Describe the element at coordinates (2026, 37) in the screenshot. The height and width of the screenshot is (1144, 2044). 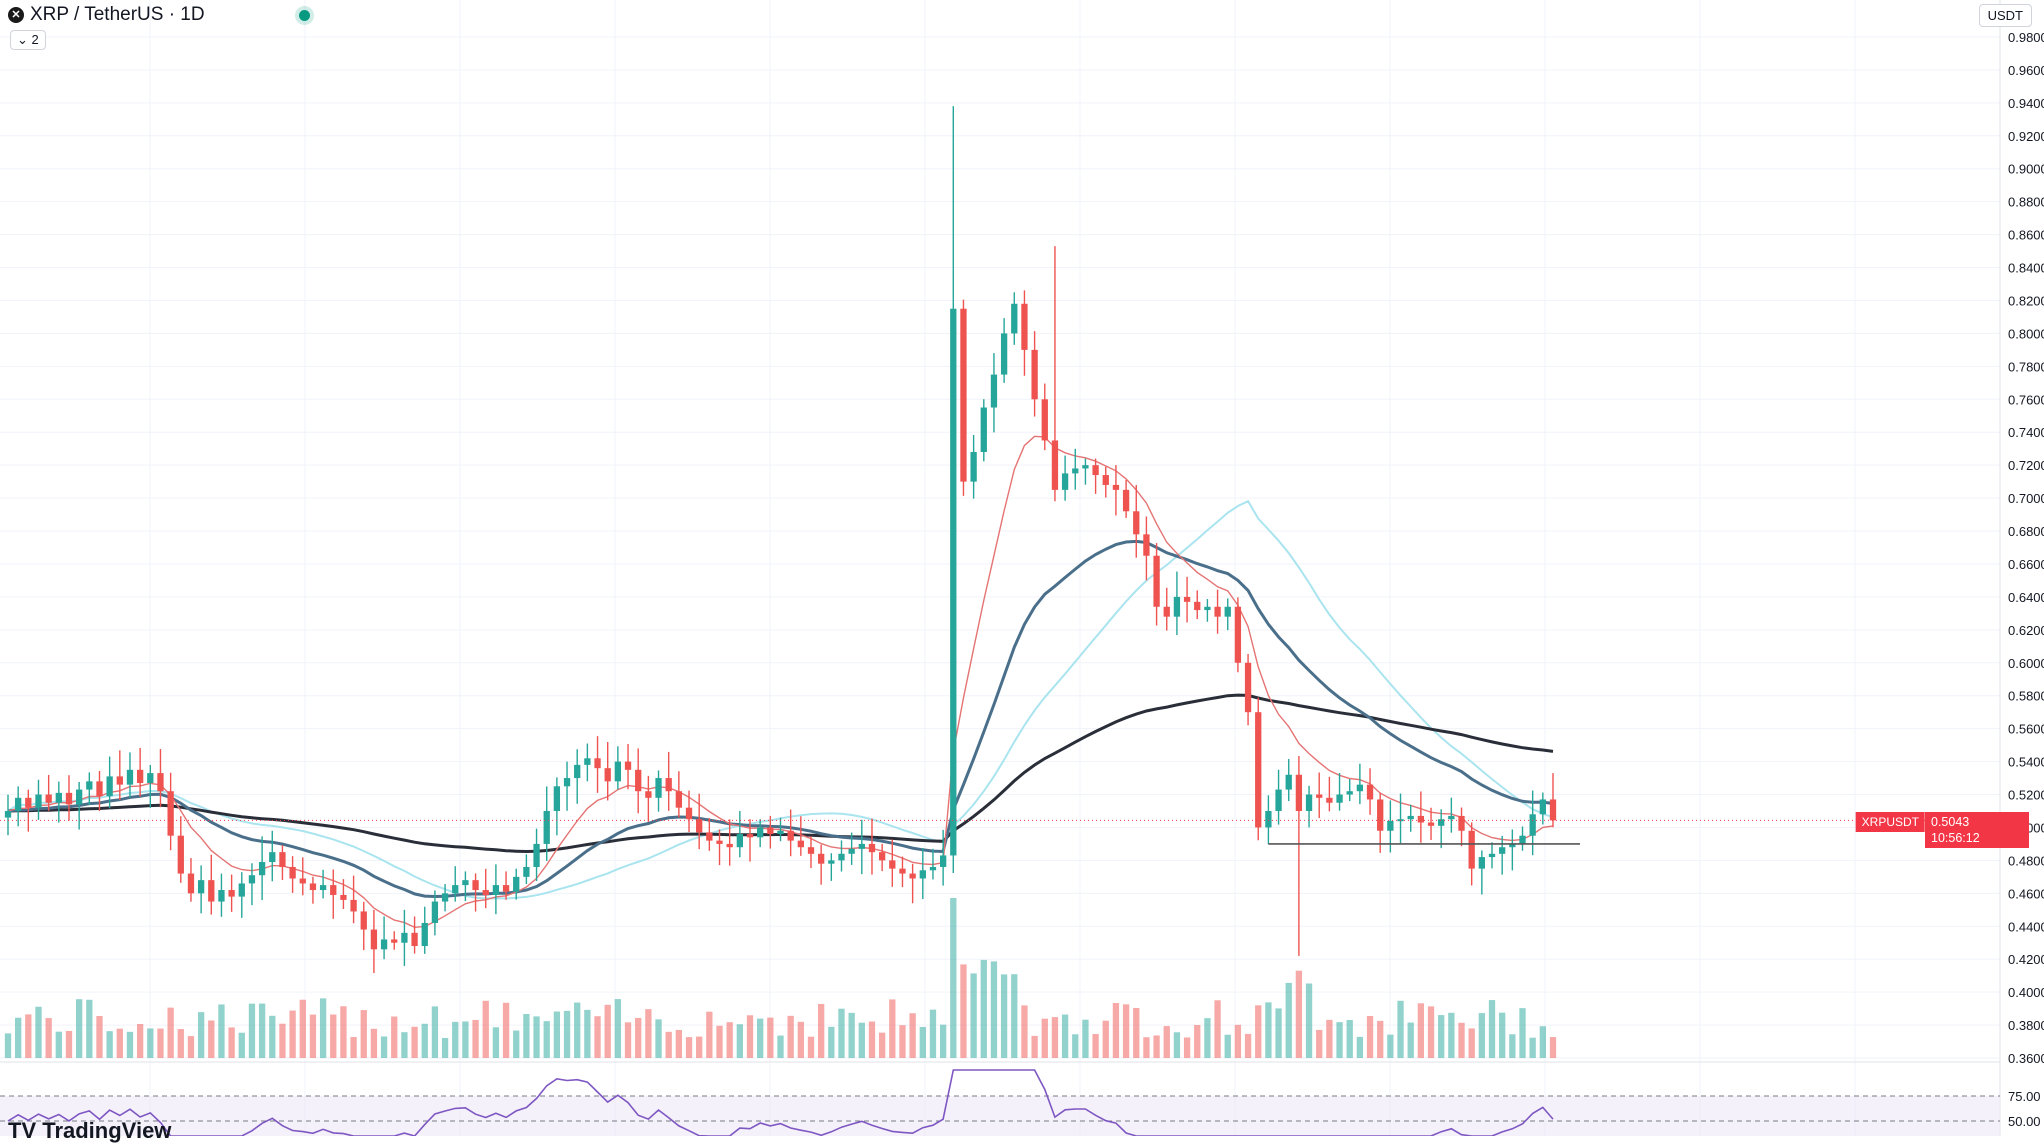
I see `y-tick-label: 0.9800` at that location.